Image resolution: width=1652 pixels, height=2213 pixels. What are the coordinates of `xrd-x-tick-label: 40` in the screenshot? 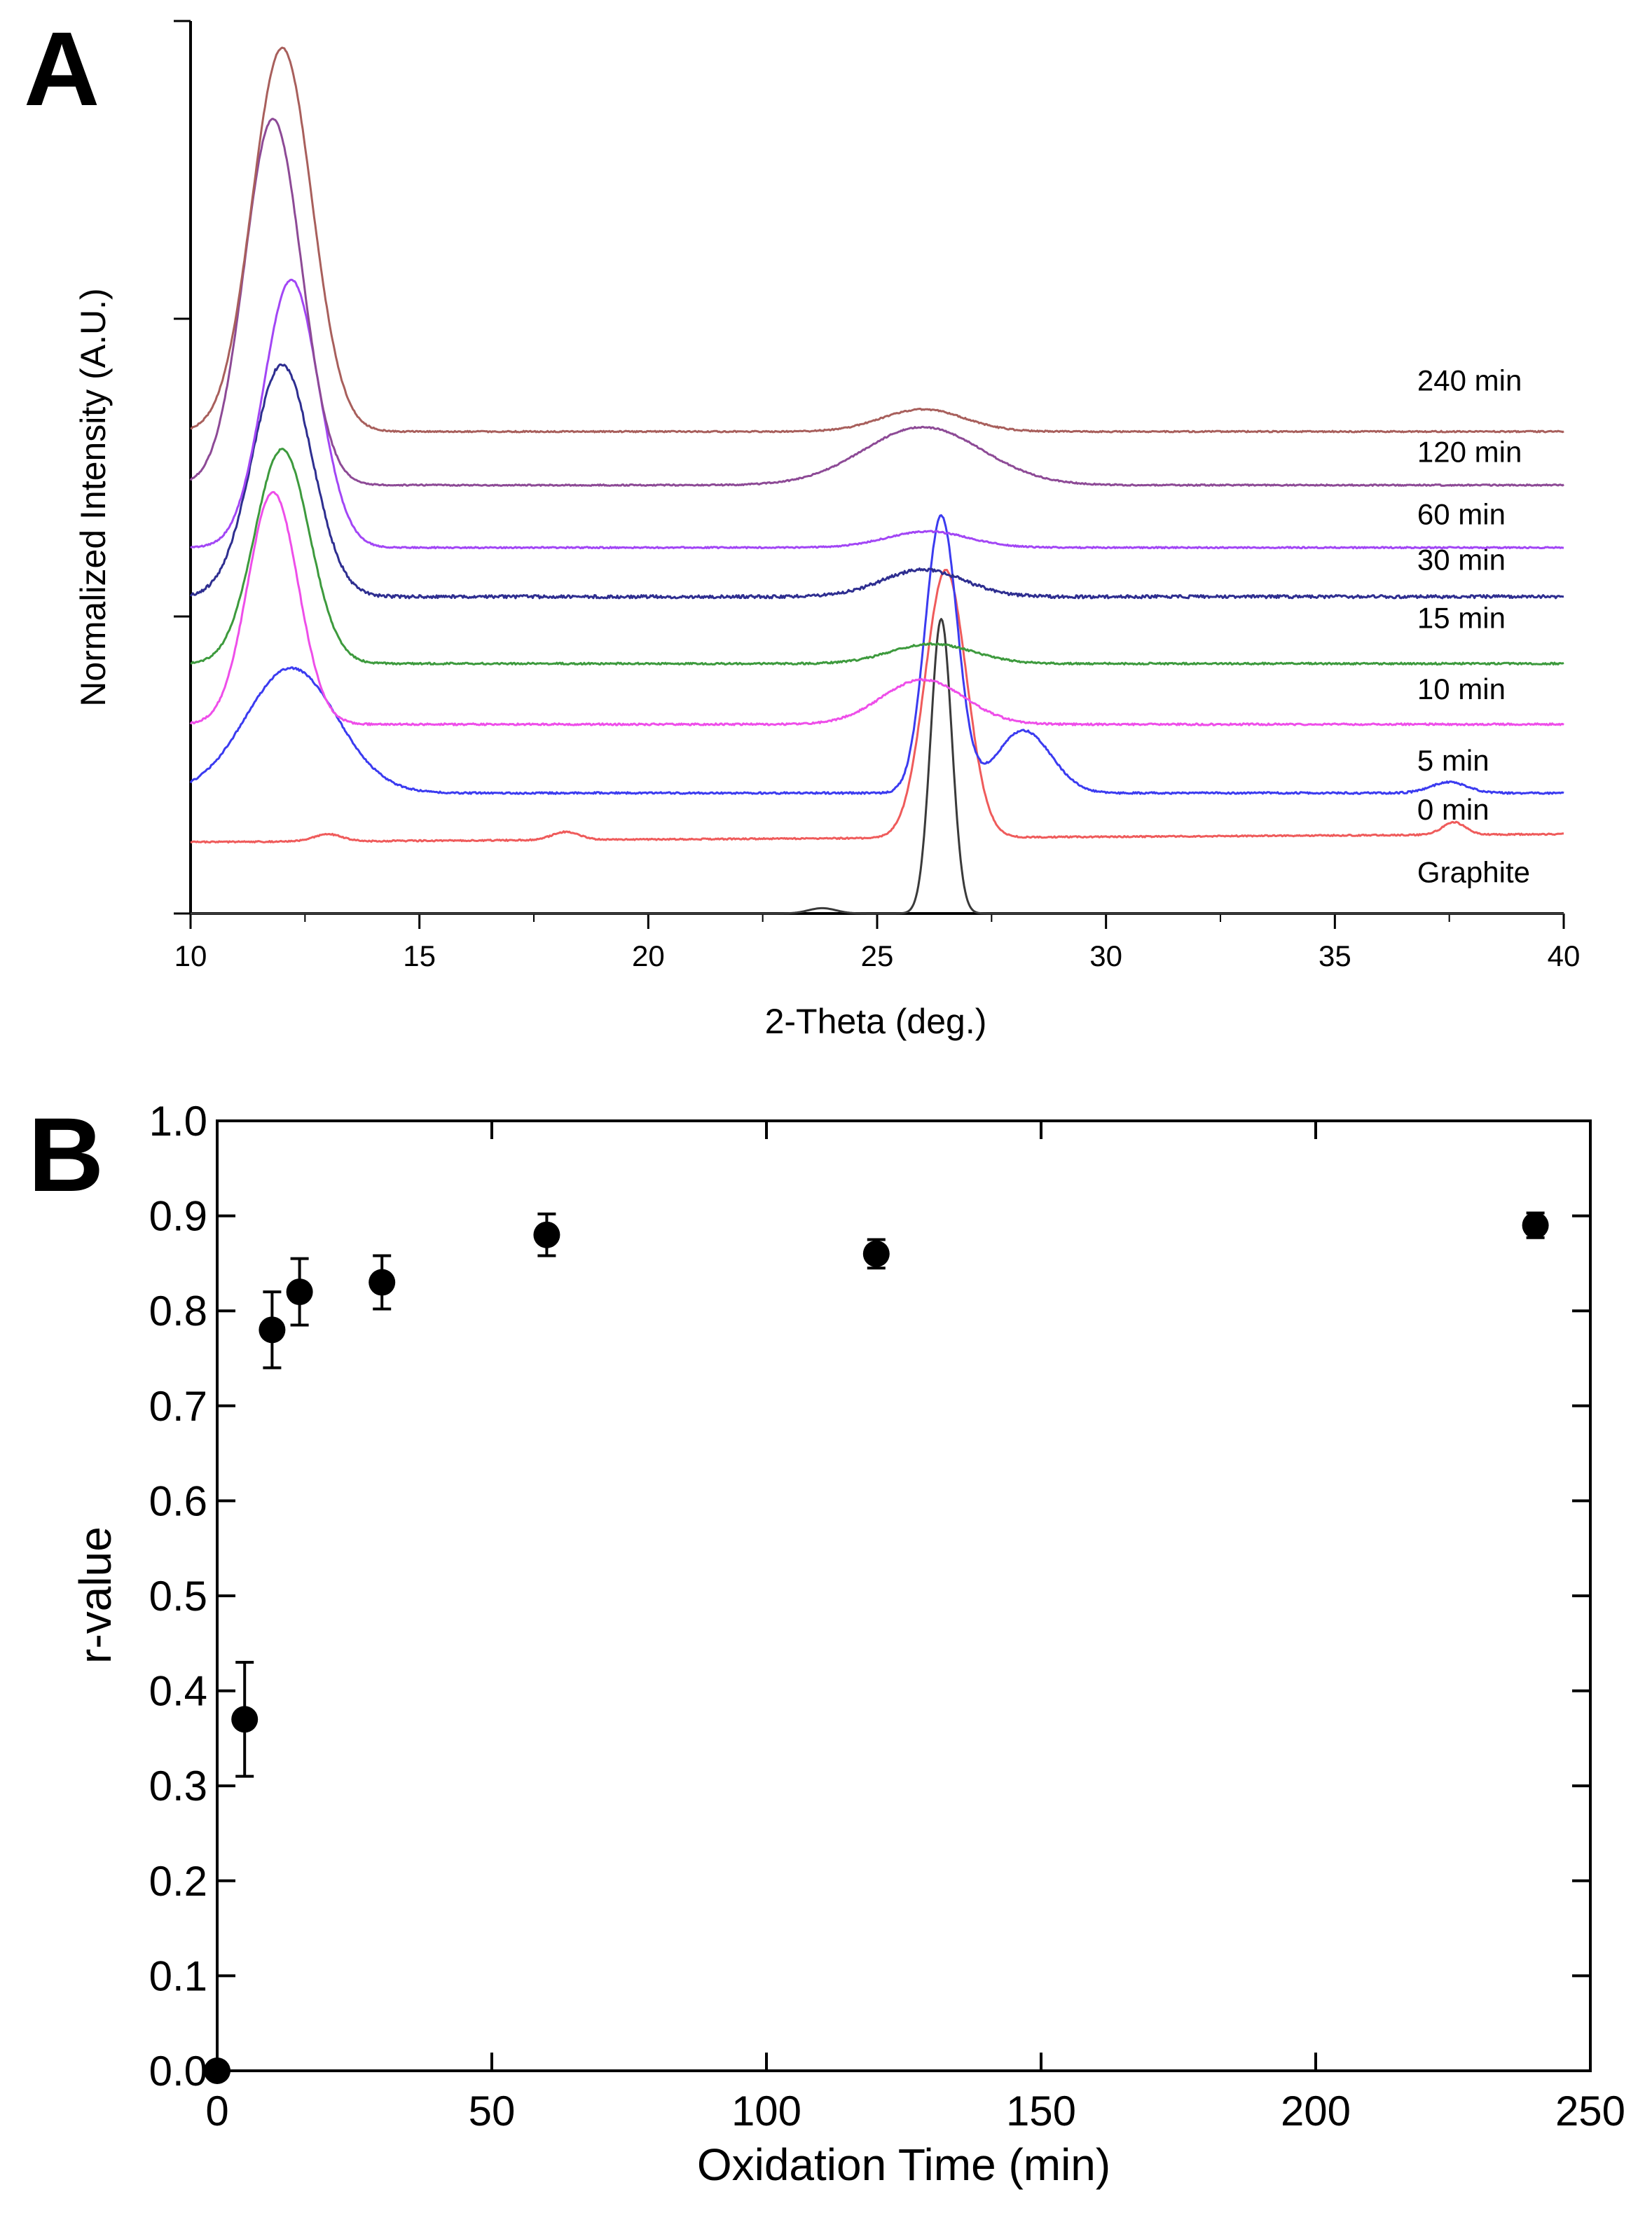 It's located at (1564, 955).